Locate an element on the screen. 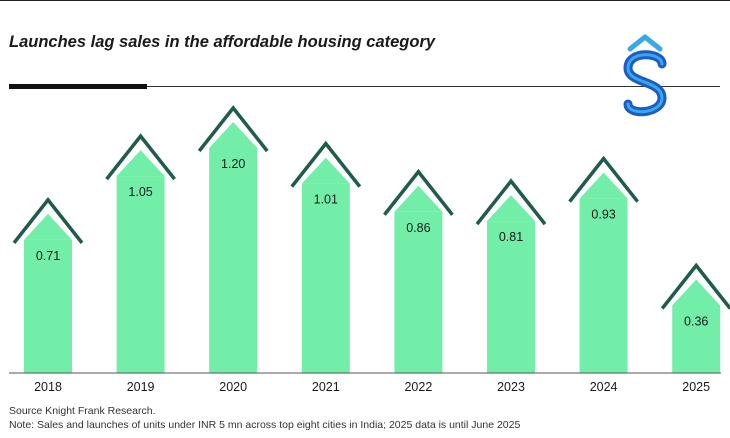 The height and width of the screenshot is (438, 730). bar-arrowhead-2018 is located at coordinates (48, 226).